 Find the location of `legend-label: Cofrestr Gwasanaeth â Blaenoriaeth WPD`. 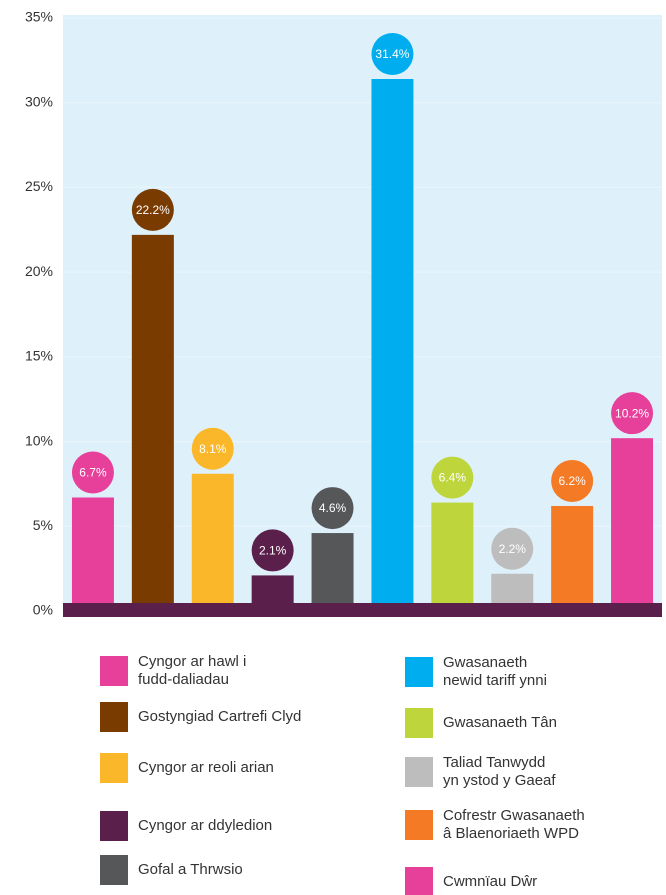

legend-label: Cofrestr Gwasanaeth â Blaenoriaeth WPD is located at coordinates (514, 824).